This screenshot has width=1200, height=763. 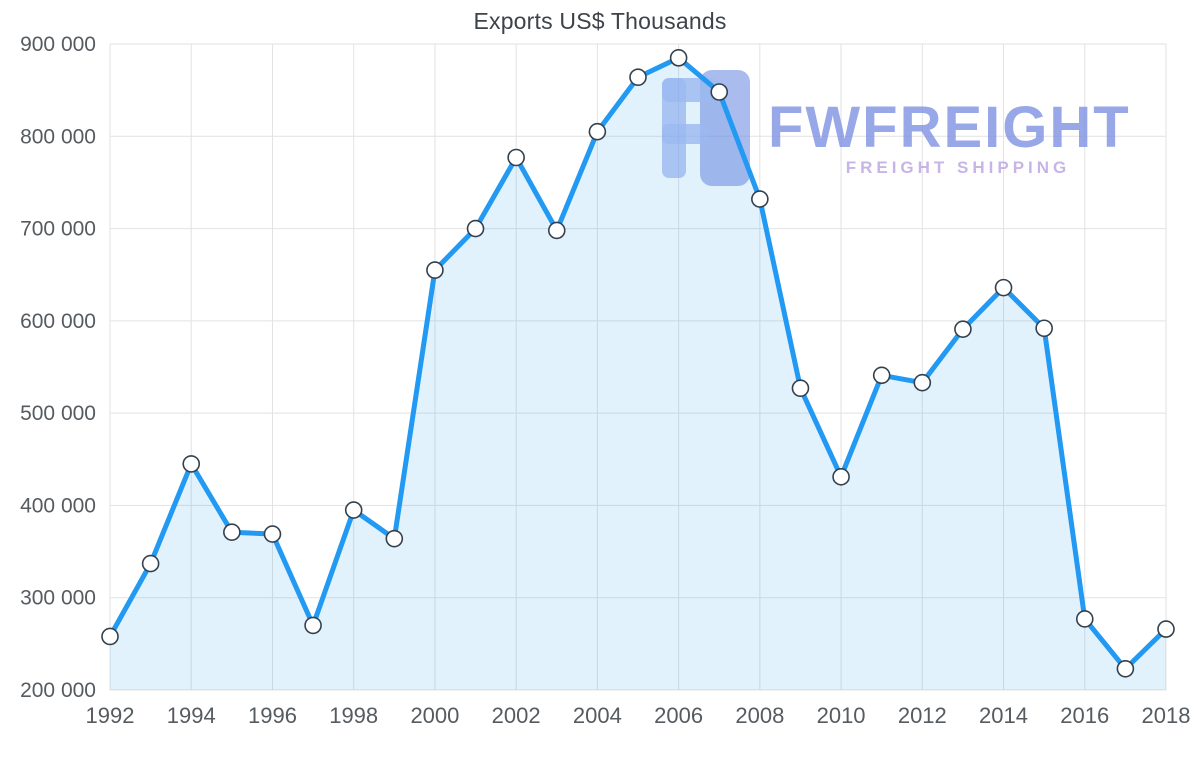 I want to click on watermark-brand: FWFREIGHT, so click(x=949, y=127).